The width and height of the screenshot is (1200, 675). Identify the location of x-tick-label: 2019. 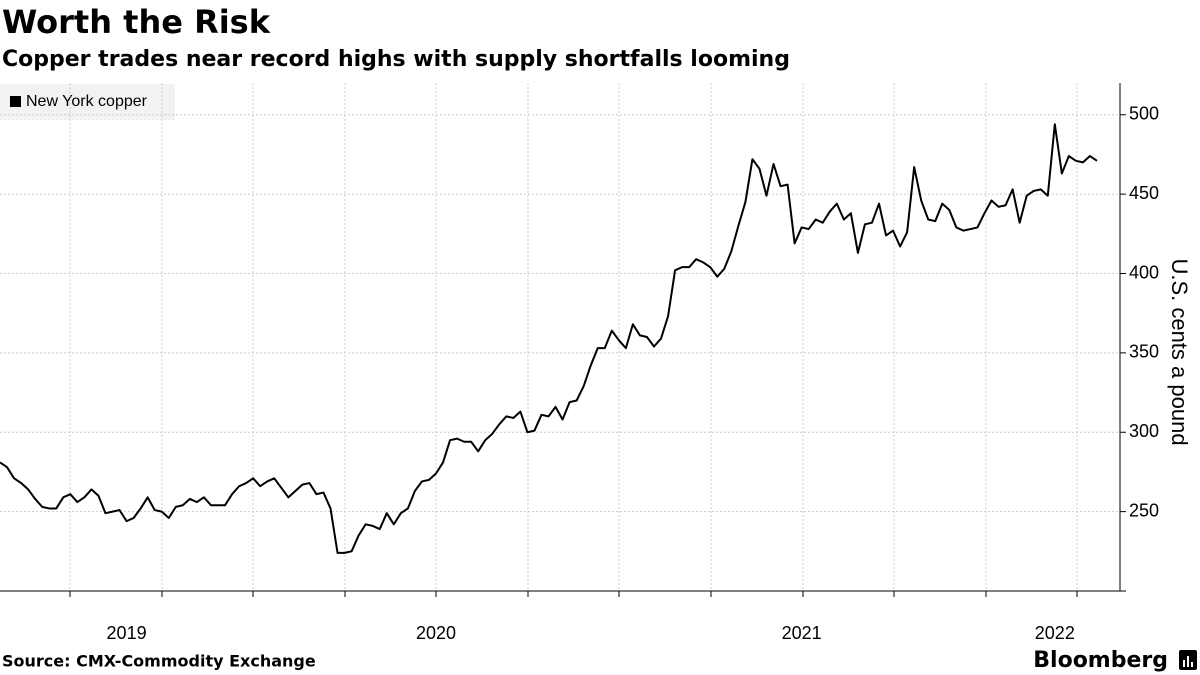
(127, 633).